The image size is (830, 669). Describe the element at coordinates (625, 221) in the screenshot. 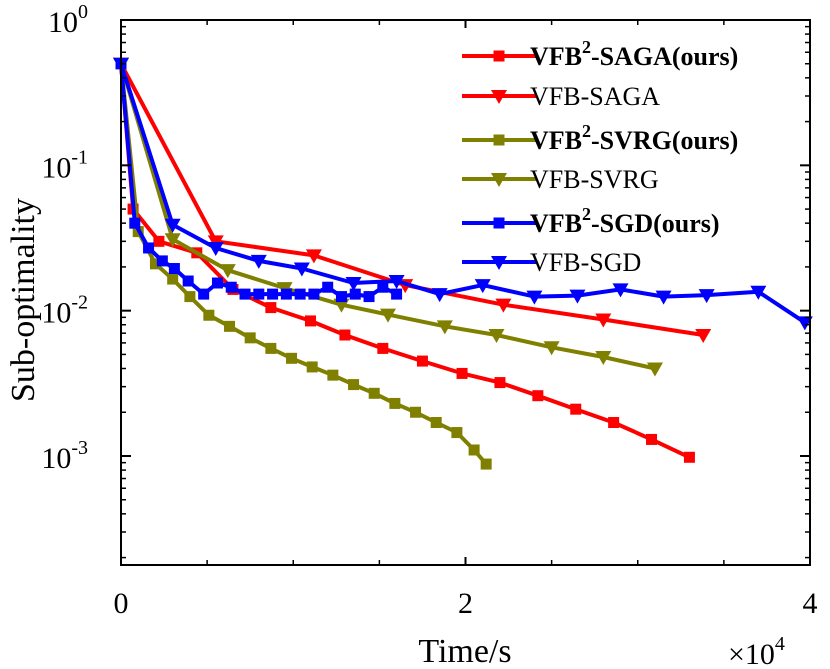

I see `legend-label: VFB2-SGD(ours)` at that location.